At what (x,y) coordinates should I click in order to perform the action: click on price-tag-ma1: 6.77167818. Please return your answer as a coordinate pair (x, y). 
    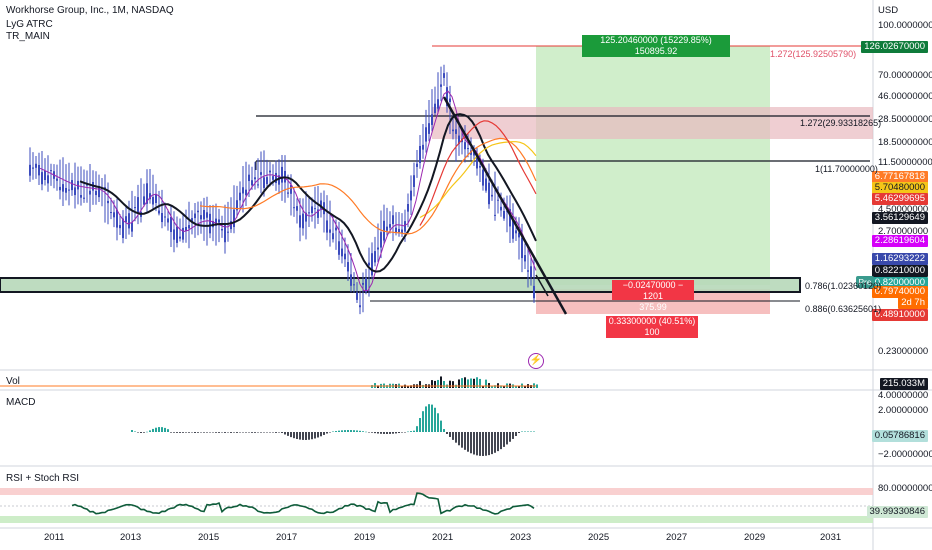
    Looking at the image, I should click on (899, 177).